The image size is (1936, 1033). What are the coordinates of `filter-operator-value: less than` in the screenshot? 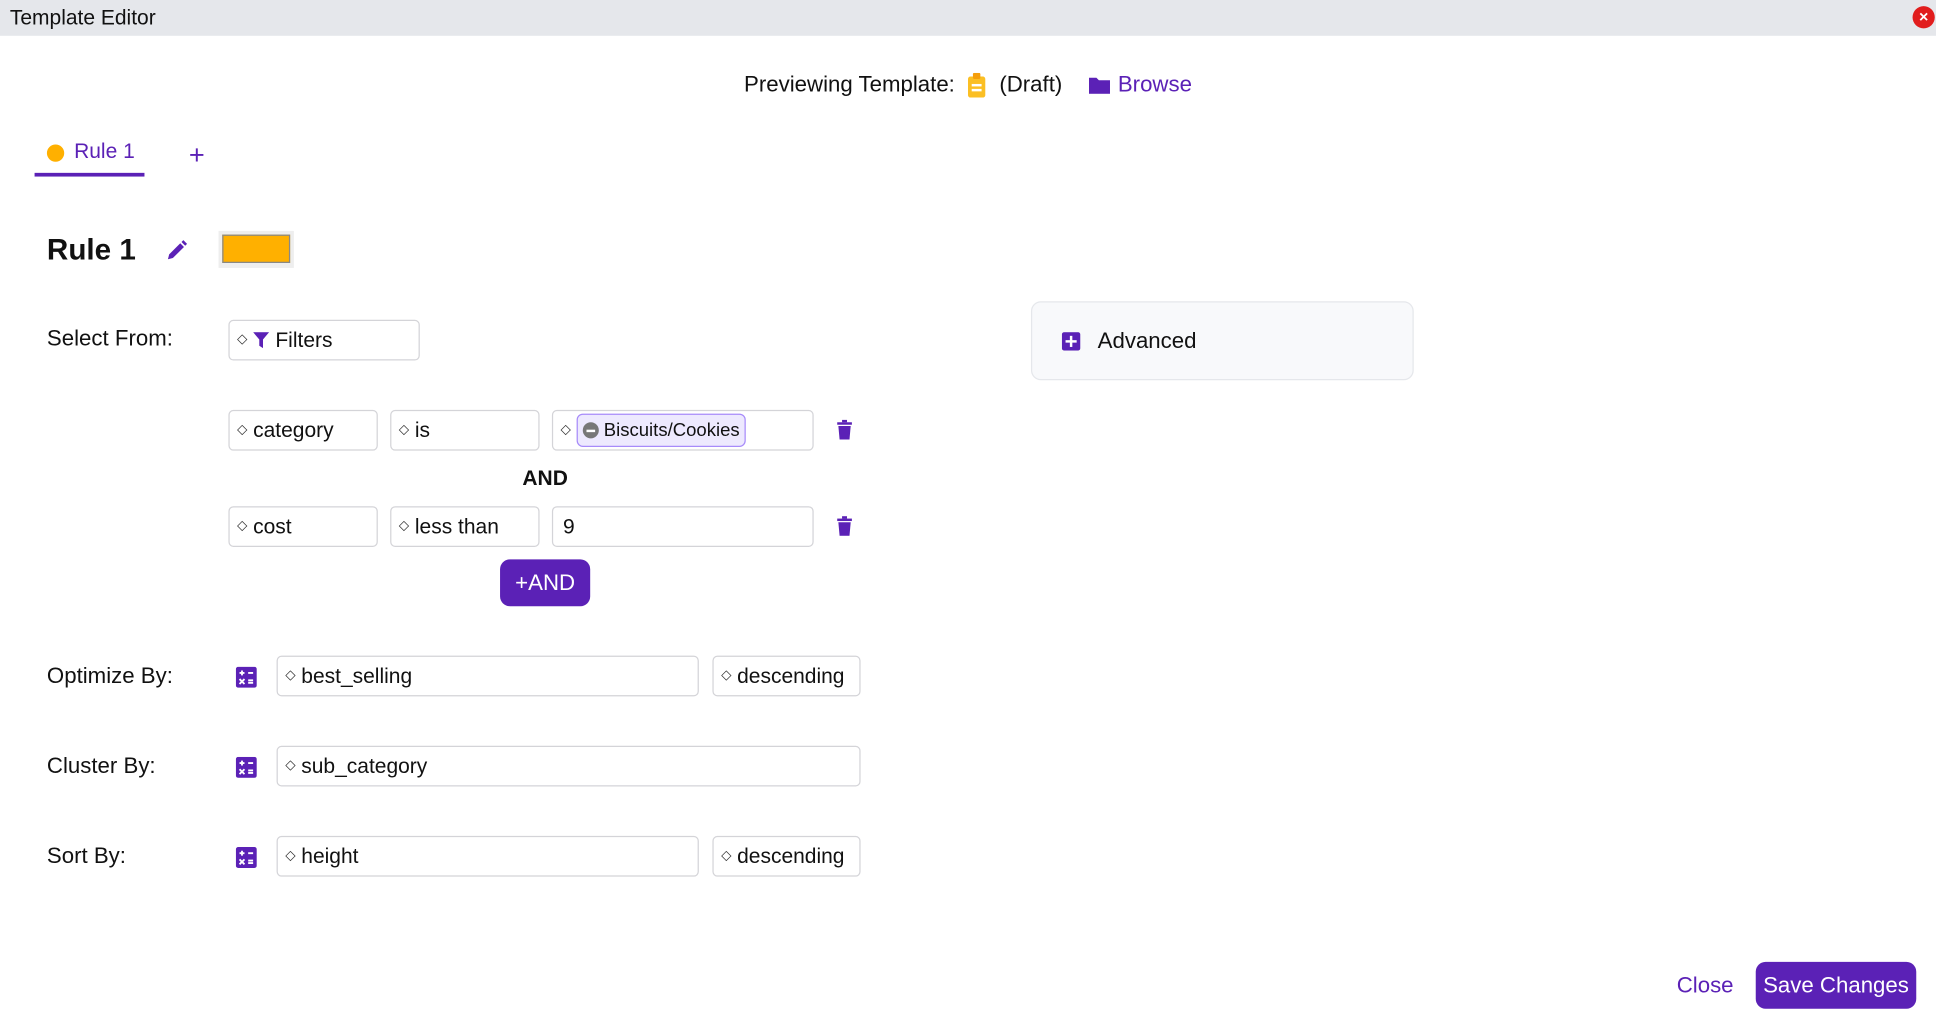 It's located at (456, 526).